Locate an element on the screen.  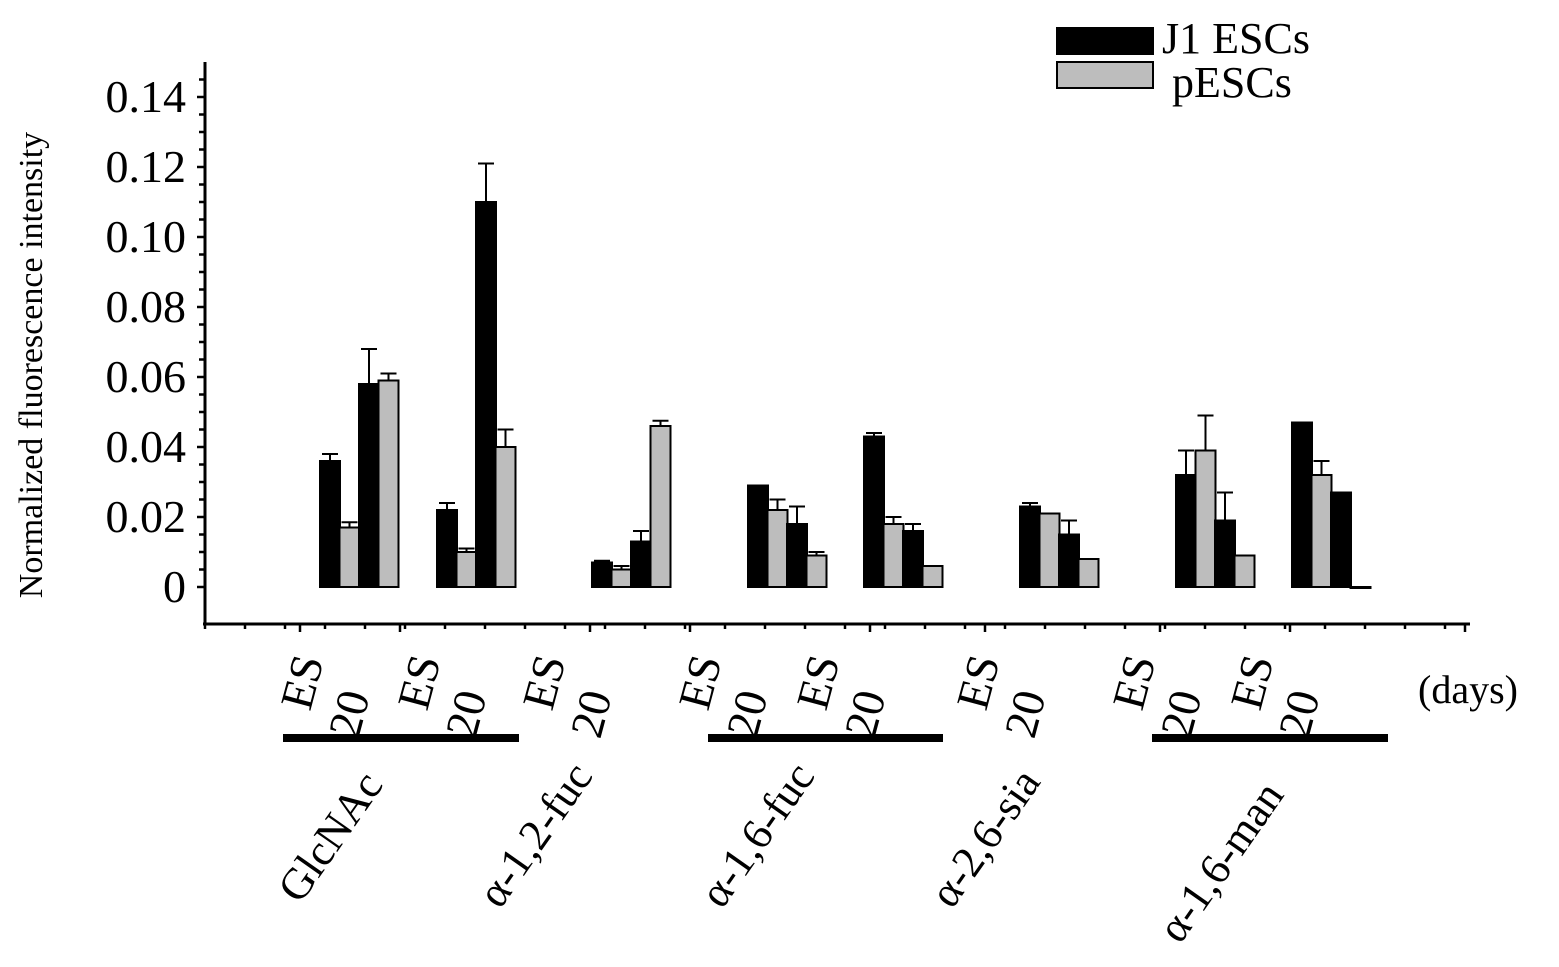
legend-swatch-j1 is located at coordinates (1105, 41).